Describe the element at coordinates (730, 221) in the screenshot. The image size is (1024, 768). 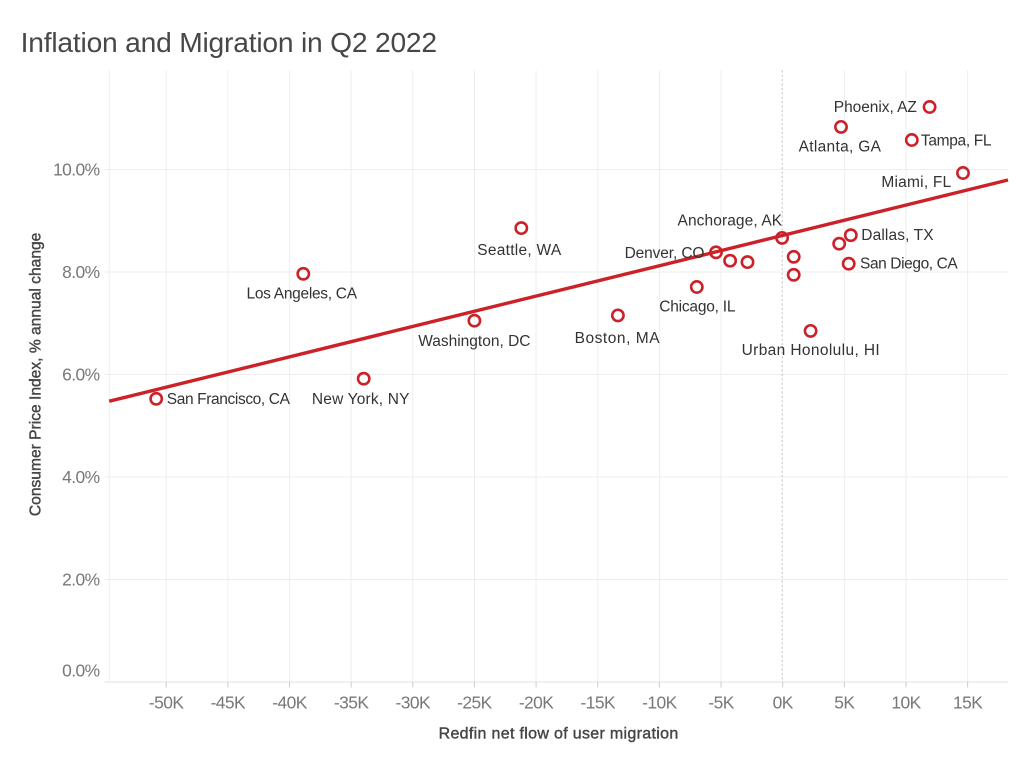
I see `svg-text: Anchorage, AK` at that location.